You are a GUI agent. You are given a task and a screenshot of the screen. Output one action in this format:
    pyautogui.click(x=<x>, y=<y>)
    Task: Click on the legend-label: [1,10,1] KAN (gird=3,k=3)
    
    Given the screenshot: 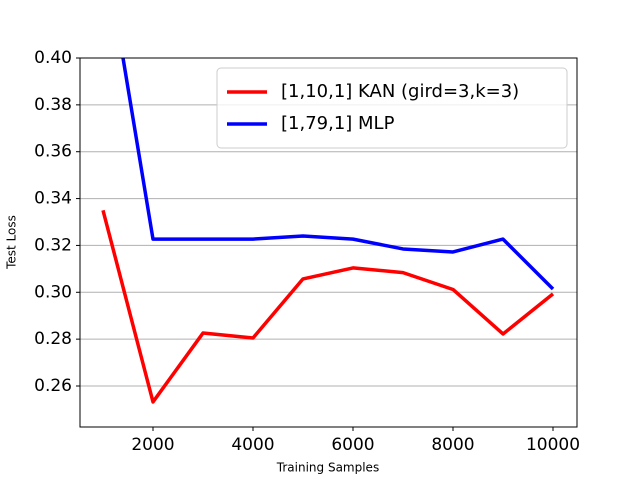 What is the action you would take?
    pyautogui.click(x=400, y=91)
    